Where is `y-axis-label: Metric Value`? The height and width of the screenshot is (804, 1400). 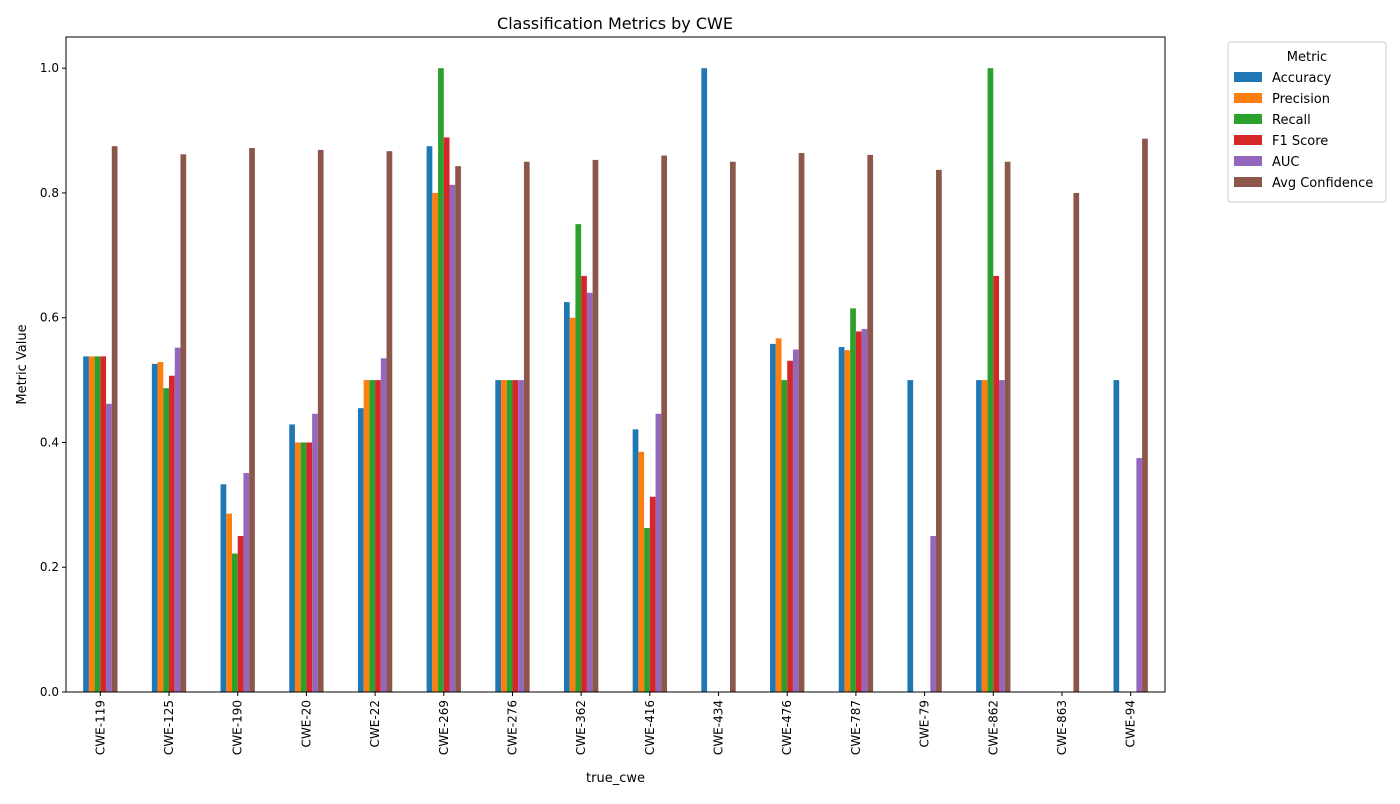
y-axis-label: Metric Value is located at coordinates (22, 364).